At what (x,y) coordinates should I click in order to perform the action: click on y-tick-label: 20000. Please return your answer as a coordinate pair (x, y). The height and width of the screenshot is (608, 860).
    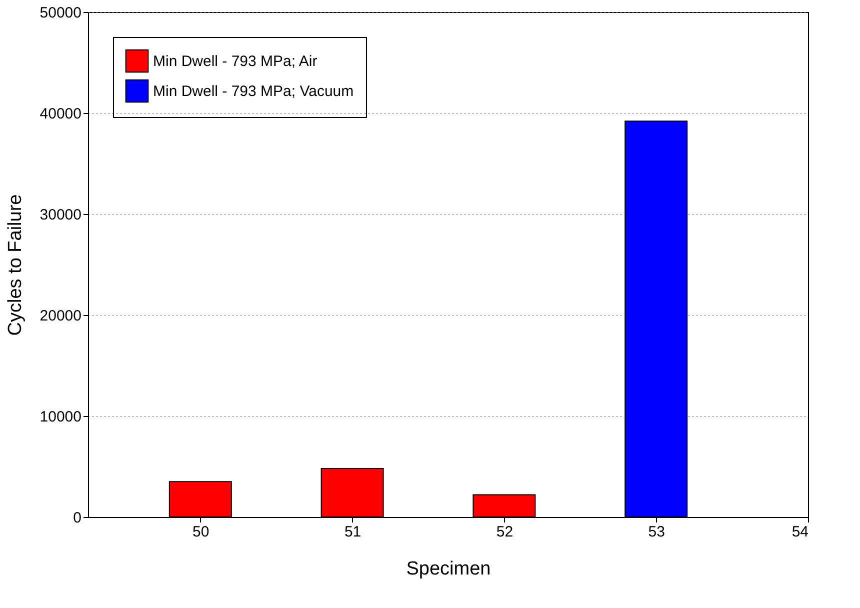
    Looking at the image, I should click on (61, 316).